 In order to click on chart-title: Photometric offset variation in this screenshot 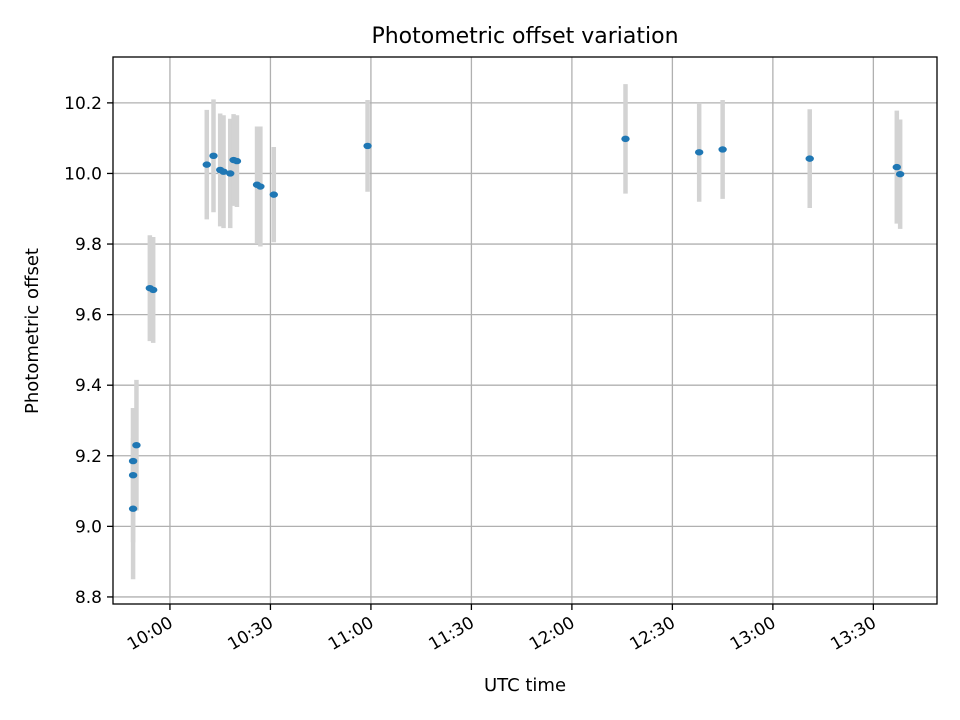, I will do `click(524, 36)`.